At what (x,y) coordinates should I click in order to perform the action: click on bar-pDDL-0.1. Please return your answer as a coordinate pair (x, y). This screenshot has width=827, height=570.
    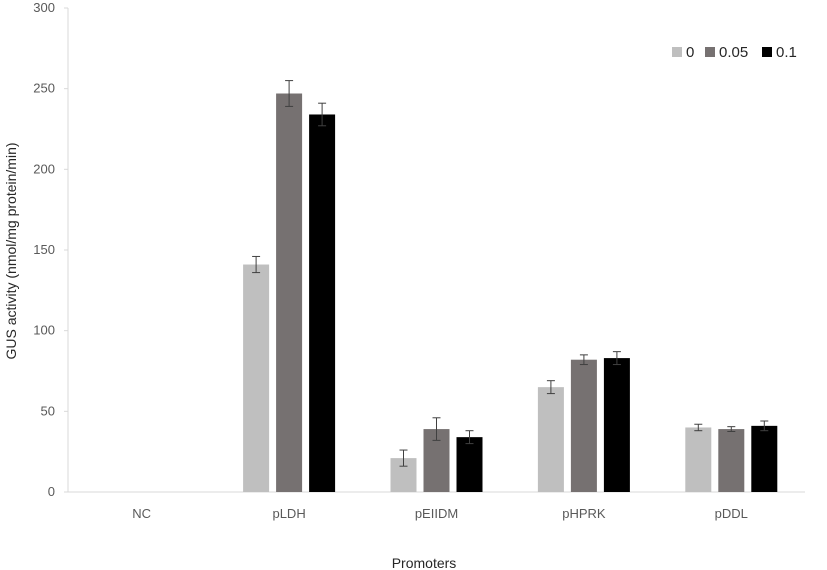
    Looking at the image, I should click on (764, 458).